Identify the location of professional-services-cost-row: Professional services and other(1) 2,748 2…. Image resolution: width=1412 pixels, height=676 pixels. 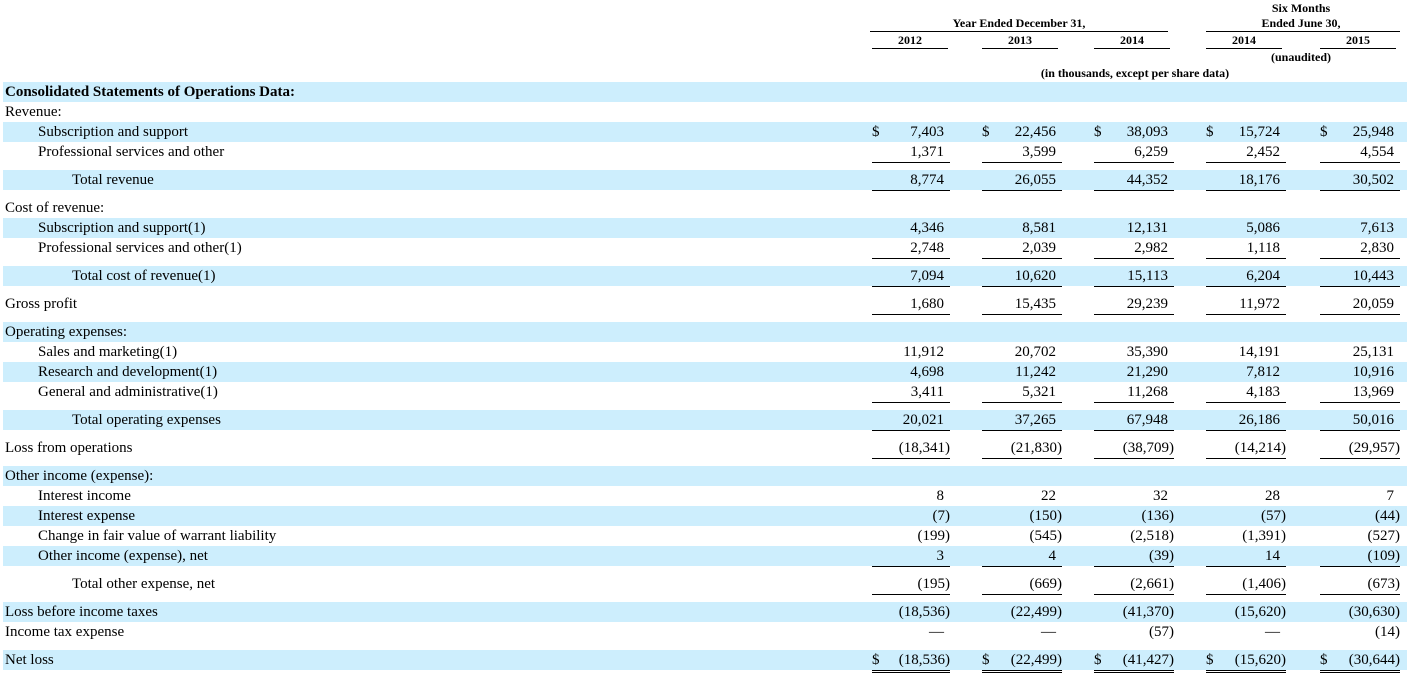
(705, 248).